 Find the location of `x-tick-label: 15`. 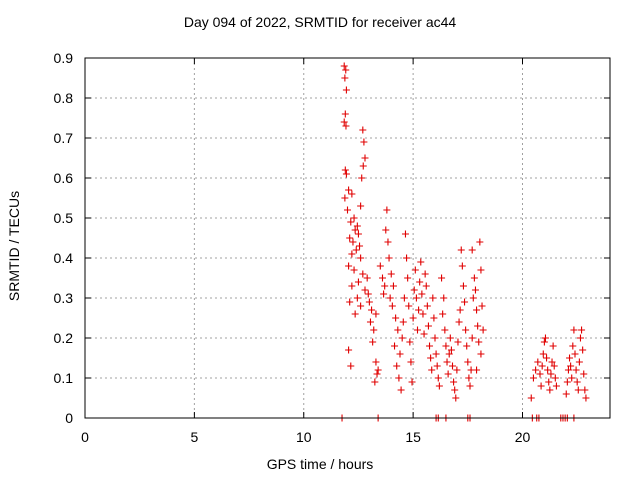

x-tick-label: 15 is located at coordinates (413, 437).